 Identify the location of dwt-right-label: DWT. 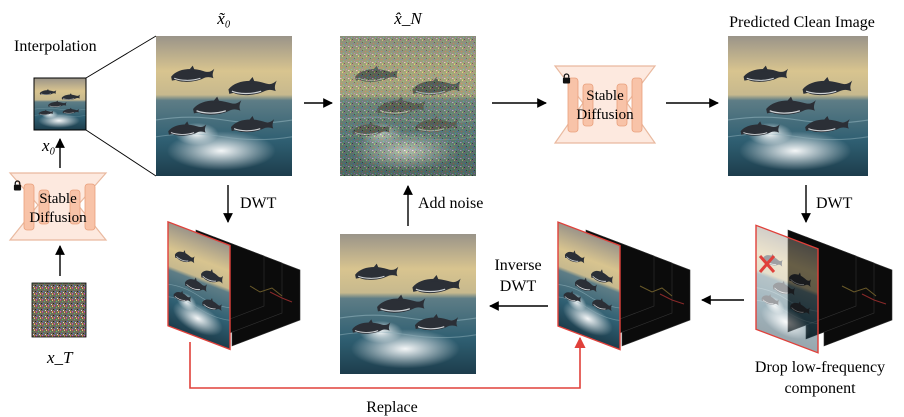
(834, 203).